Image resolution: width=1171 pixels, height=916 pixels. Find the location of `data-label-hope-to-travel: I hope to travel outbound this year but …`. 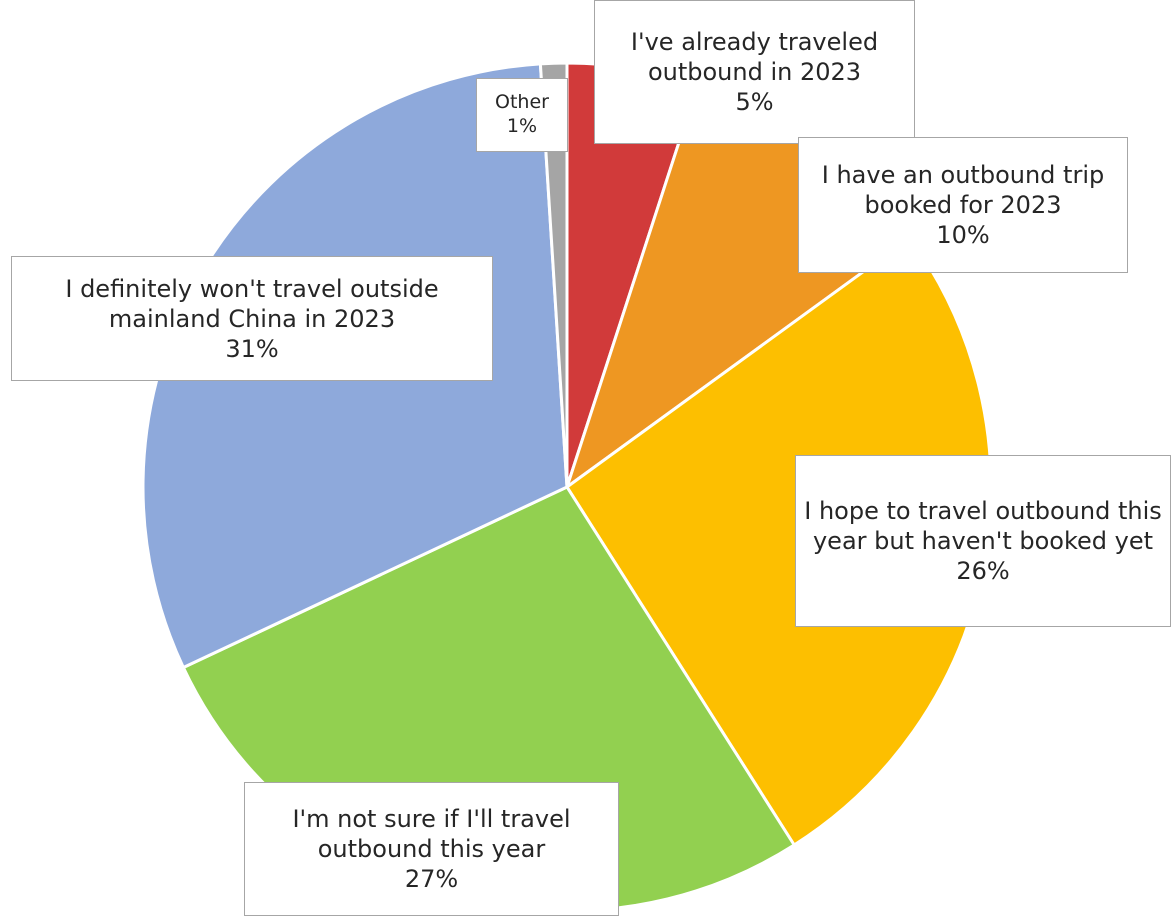

data-label-hope-to-travel: I hope to travel outbound this year but … is located at coordinates (983, 541).